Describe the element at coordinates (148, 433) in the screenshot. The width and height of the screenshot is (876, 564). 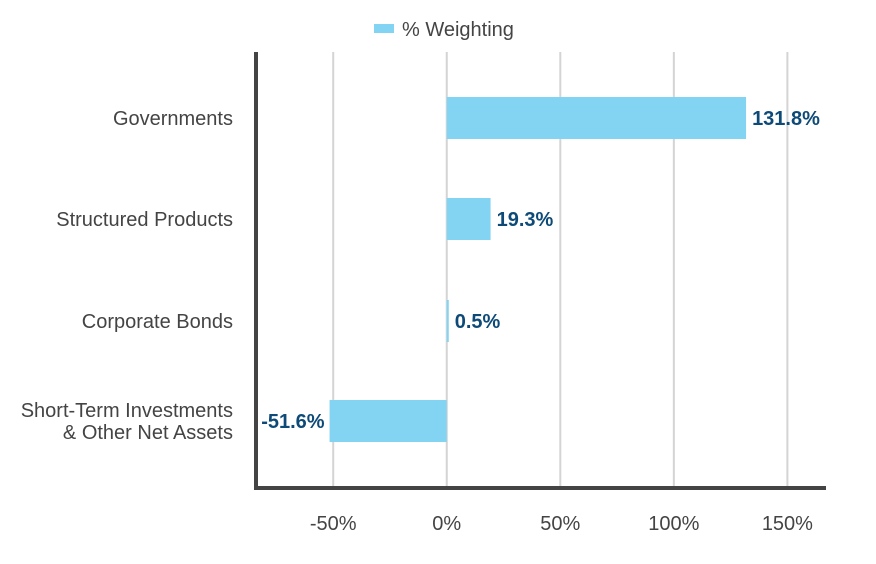
I see `category-label: & Other Net Assets` at that location.